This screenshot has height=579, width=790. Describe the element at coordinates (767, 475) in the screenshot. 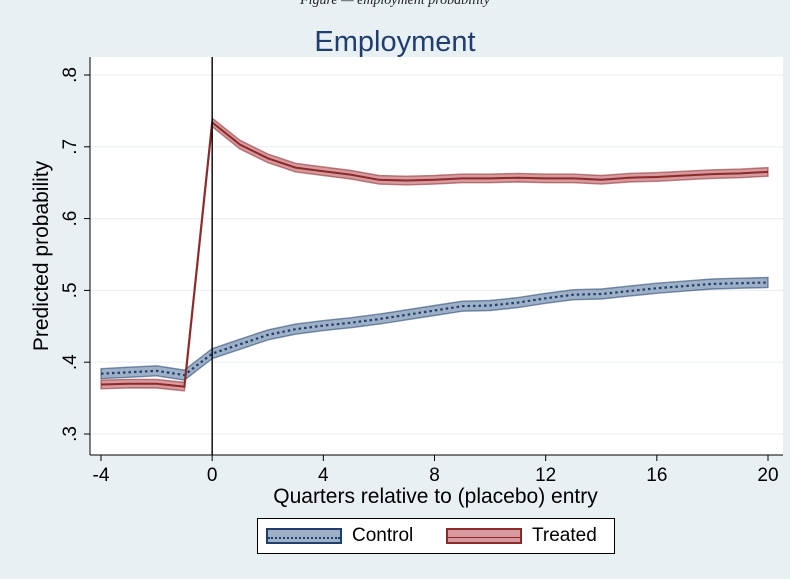

I see `x-tick-label-6: 20` at that location.